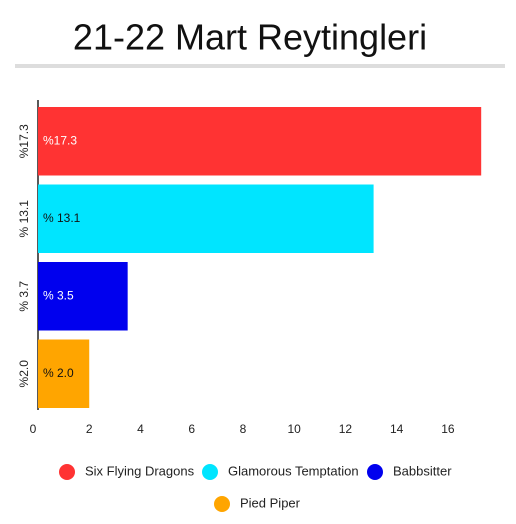  What do you see at coordinates (270, 502) in the screenshot?
I see `legend-label: Pied Piper` at bounding box center [270, 502].